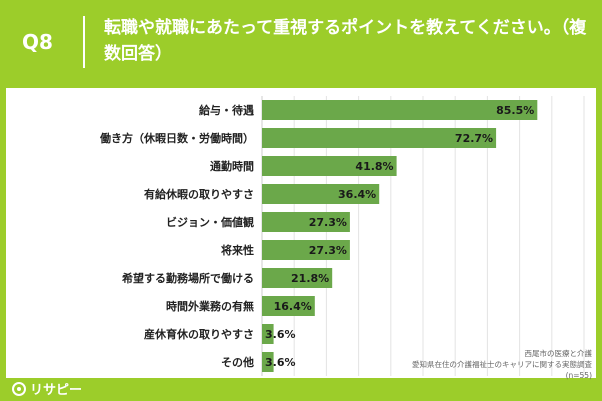 This screenshot has width=602, height=401. What do you see at coordinates (293, 306) in the screenshot?
I see `data-label: 16.4%` at bounding box center [293, 306].